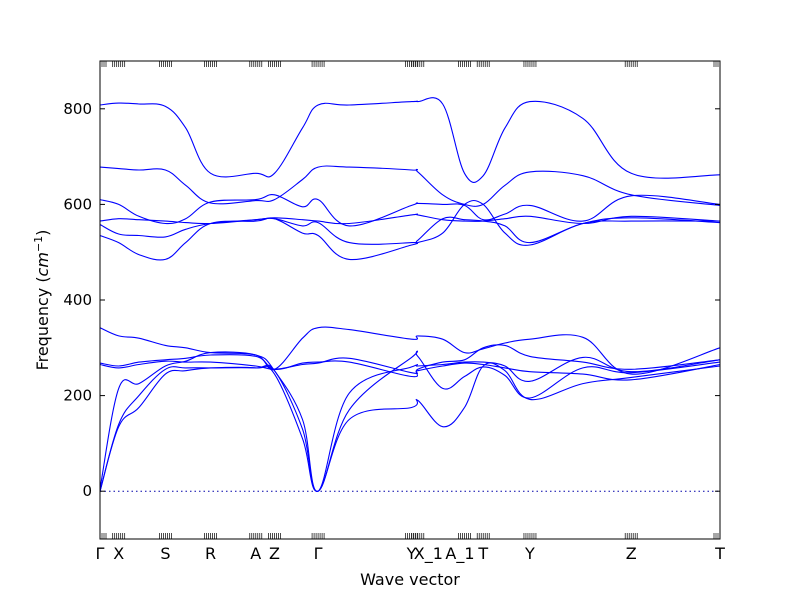 This screenshot has width=800, height=600. Describe the element at coordinates (38, 244) in the screenshot. I see `y-axis-label-exponent: −1` at that location.